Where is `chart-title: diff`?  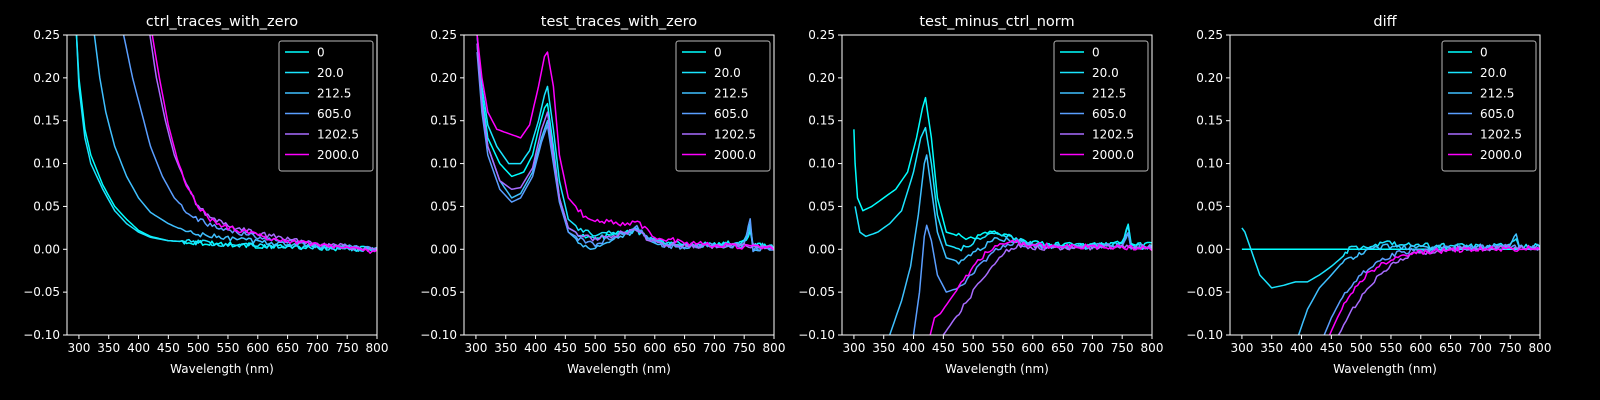
chart-title: diff is located at coordinates (1385, 22).